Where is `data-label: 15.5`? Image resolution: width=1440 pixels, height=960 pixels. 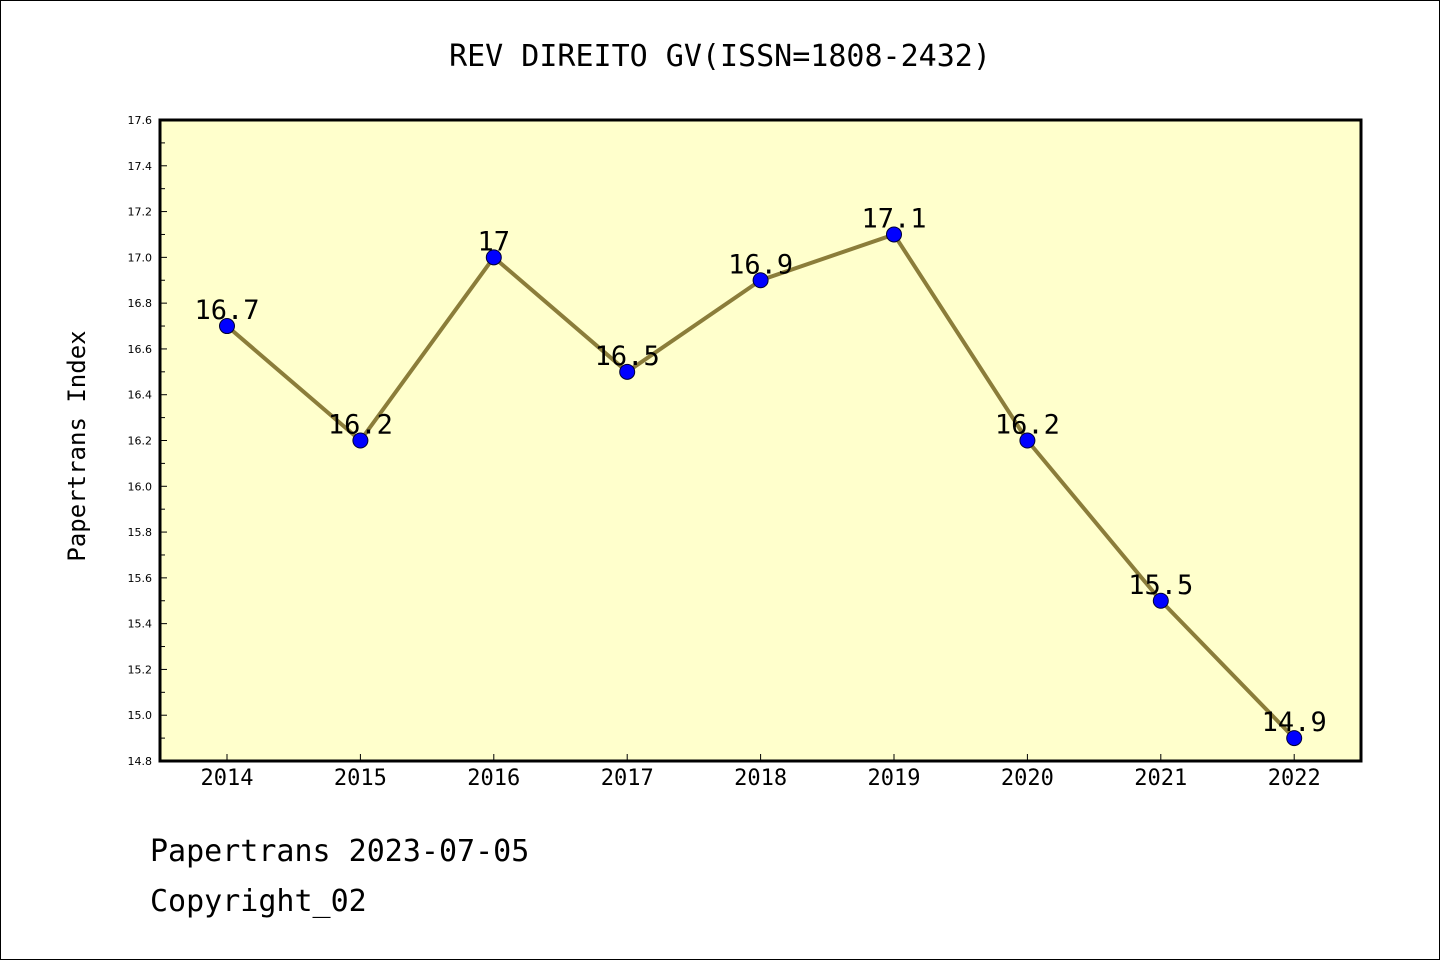 data-label: 15.5 is located at coordinates (1160, 585).